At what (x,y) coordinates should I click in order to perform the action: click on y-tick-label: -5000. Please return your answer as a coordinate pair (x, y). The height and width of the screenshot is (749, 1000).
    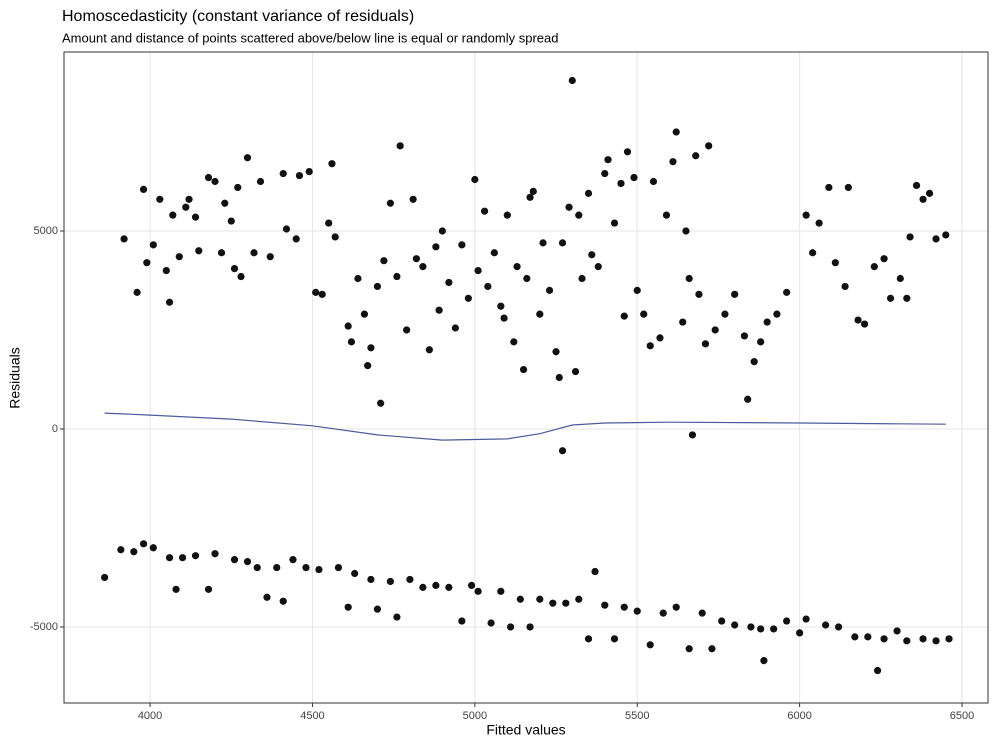
    Looking at the image, I should click on (44, 627).